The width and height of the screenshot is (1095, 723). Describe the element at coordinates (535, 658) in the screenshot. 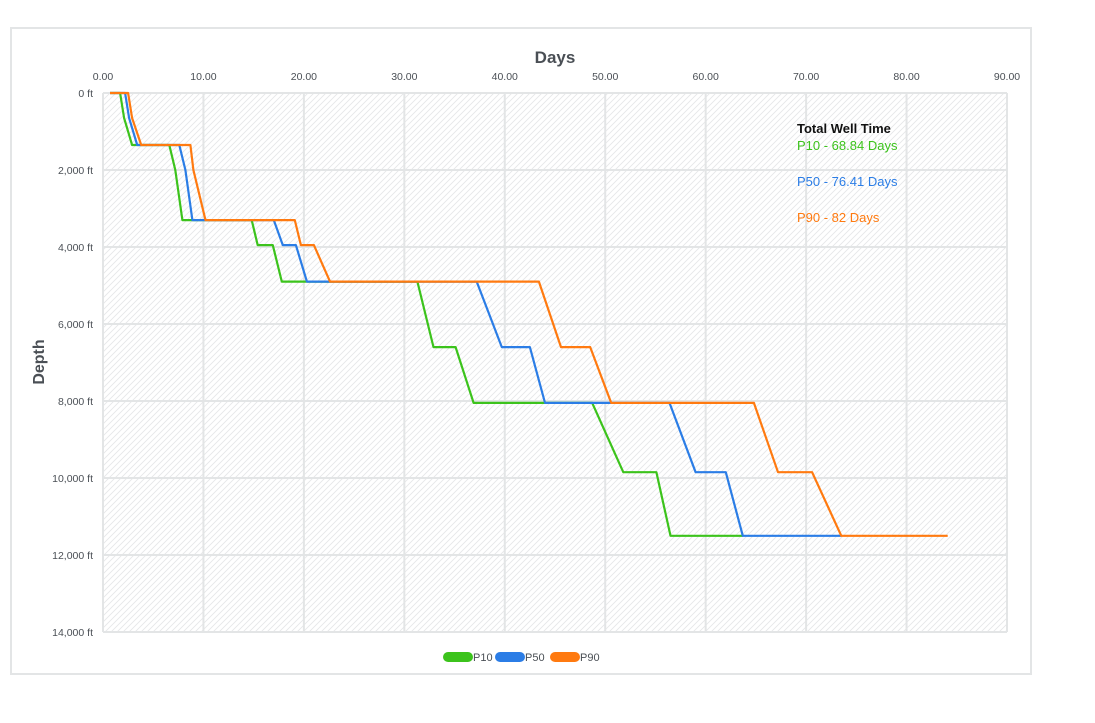

I see `legend-label-p50: P50` at that location.